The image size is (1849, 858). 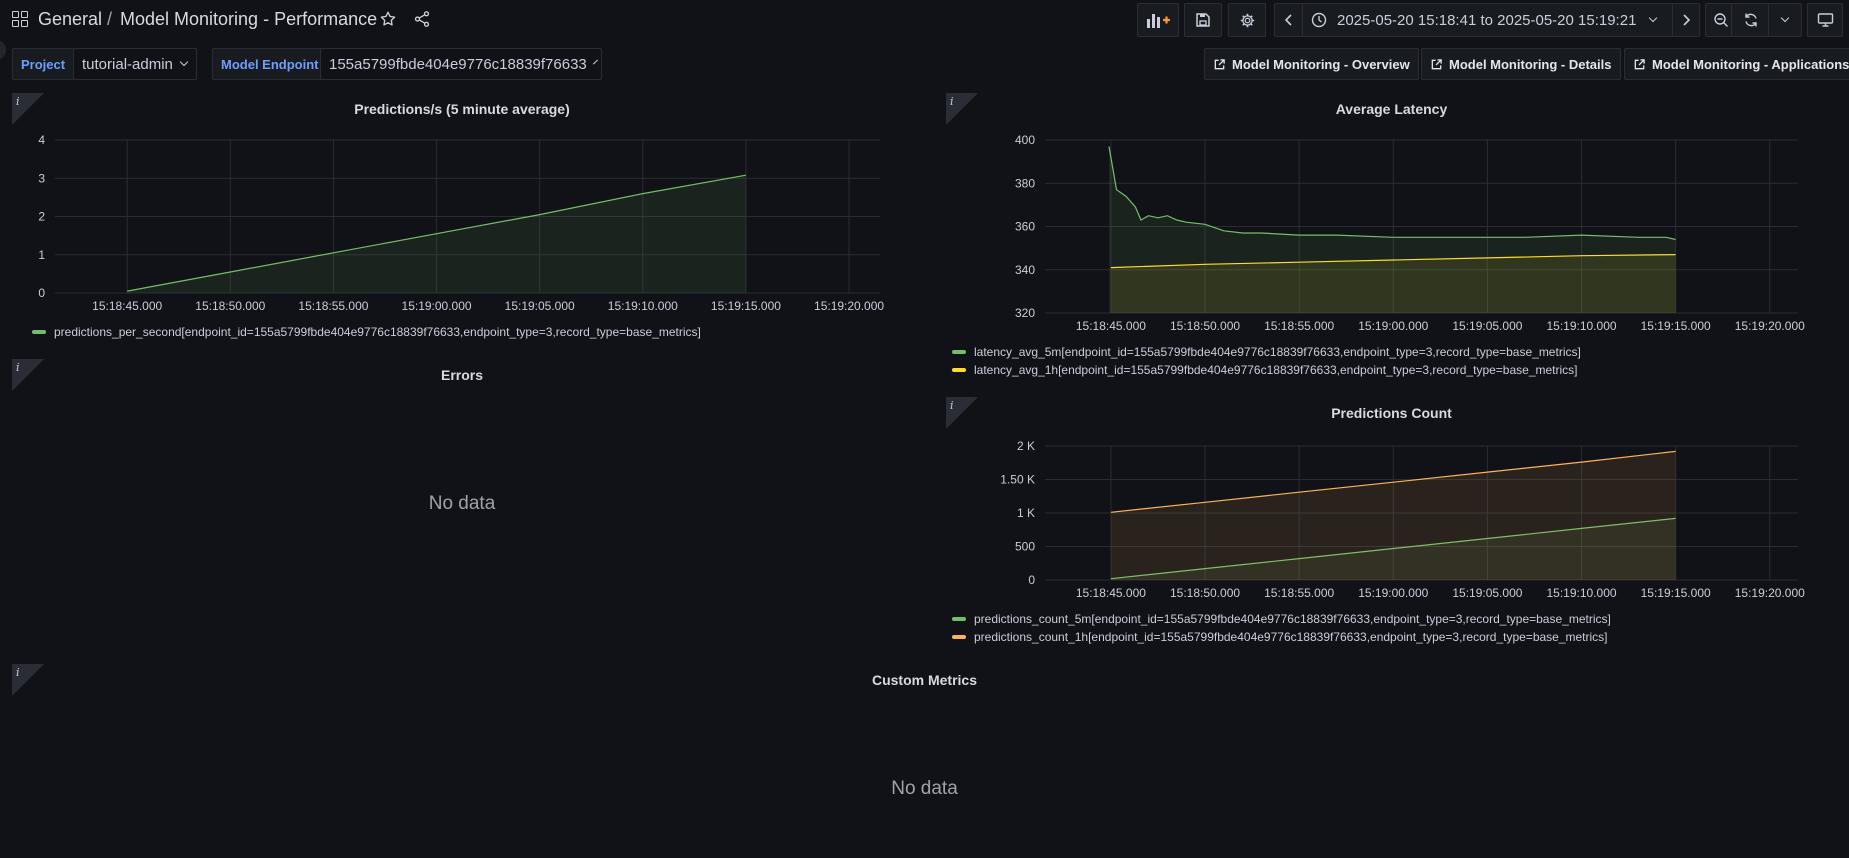 What do you see at coordinates (249, 19) in the screenshot?
I see `dashboard-title: Model Monitoring - Performance` at bounding box center [249, 19].